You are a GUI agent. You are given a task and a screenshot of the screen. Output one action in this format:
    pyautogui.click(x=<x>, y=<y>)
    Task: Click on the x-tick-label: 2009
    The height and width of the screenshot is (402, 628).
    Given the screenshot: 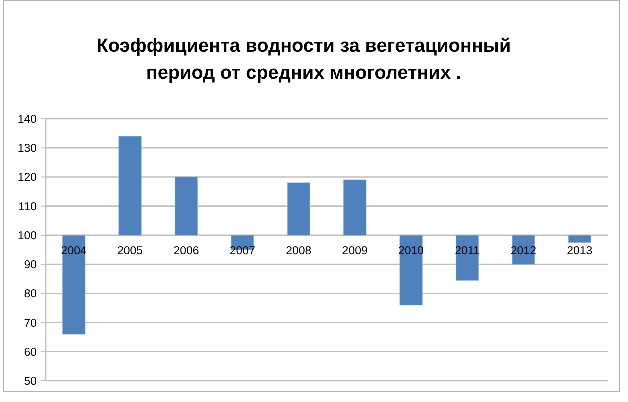 What is the action you would take?
    pyautogui.click(x=355, y=251)
    